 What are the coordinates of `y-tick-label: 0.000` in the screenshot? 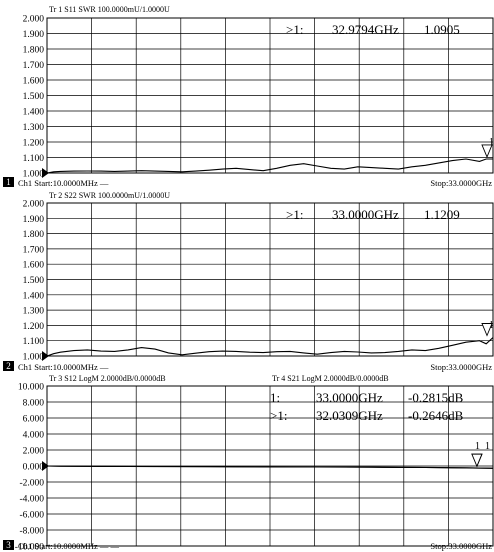 It's located at (34, 468).